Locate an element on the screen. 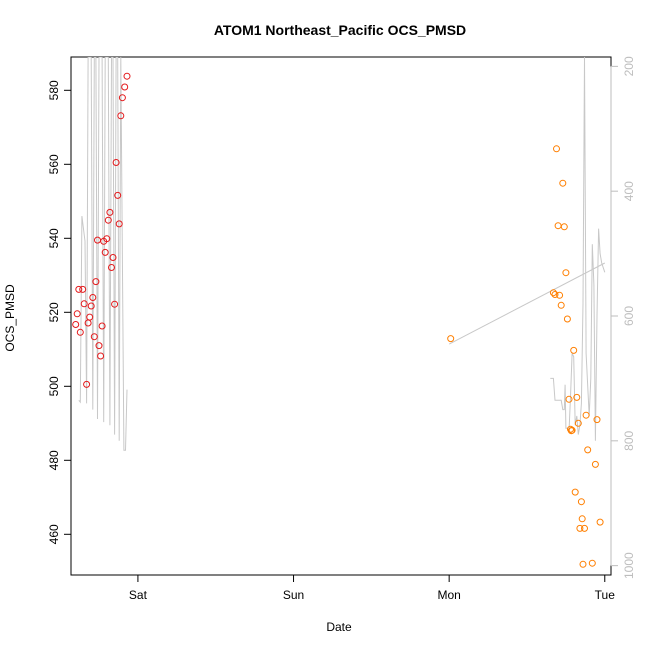 The height and width of the screenshot is (655, 650). y-axis-label: OCS_PMSD is located at coordinates (10, 318).